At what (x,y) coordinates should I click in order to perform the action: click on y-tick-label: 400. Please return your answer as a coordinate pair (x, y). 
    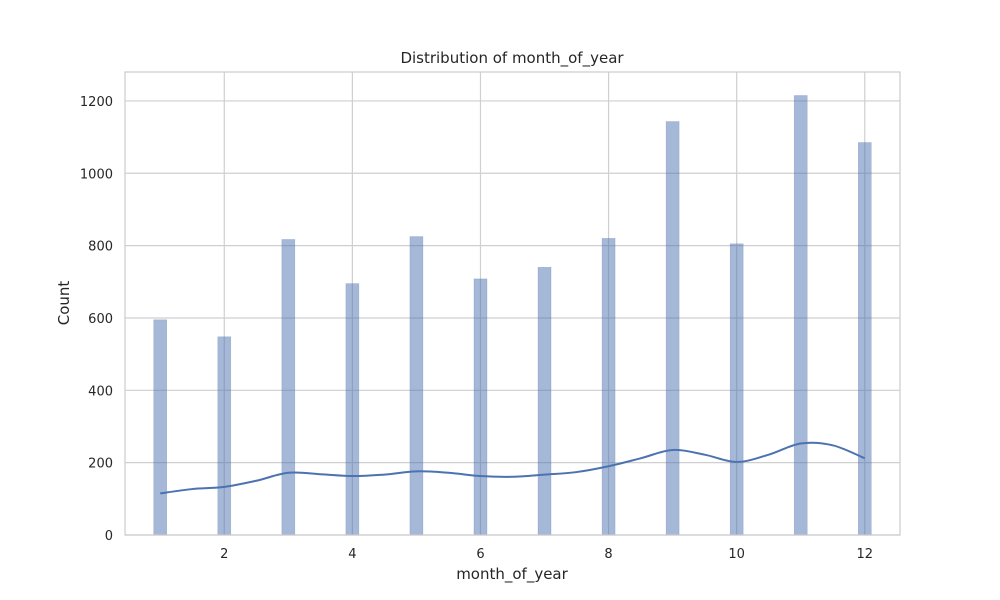
    Looking at the image, I should click on (100, 391).